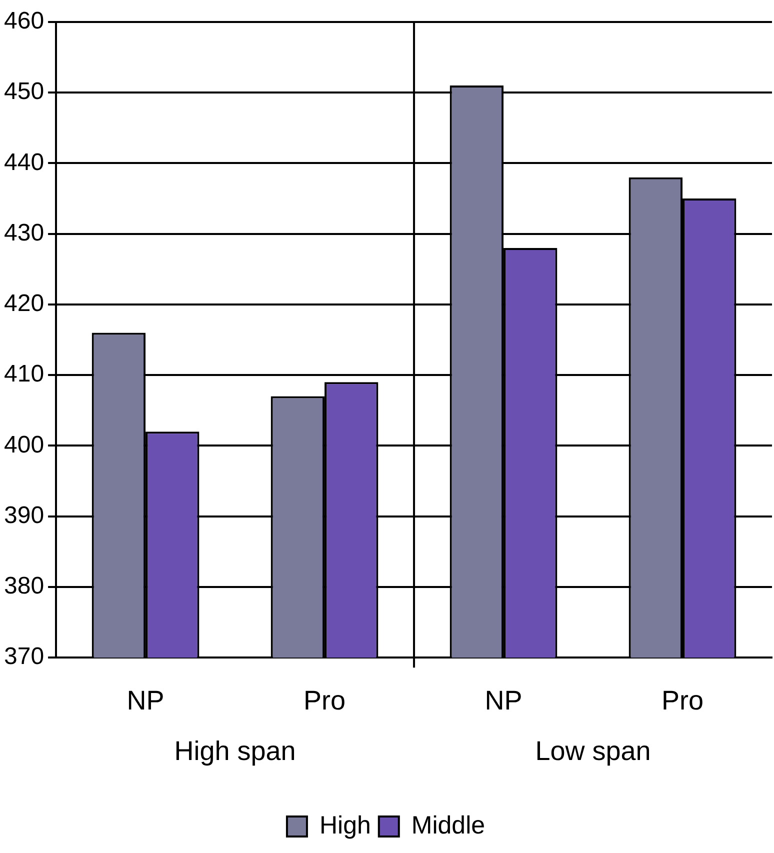 Image resolution: width=774 pixels, height=853 pixels. I want to click on y-tick-label: 450, so click(24, 92).